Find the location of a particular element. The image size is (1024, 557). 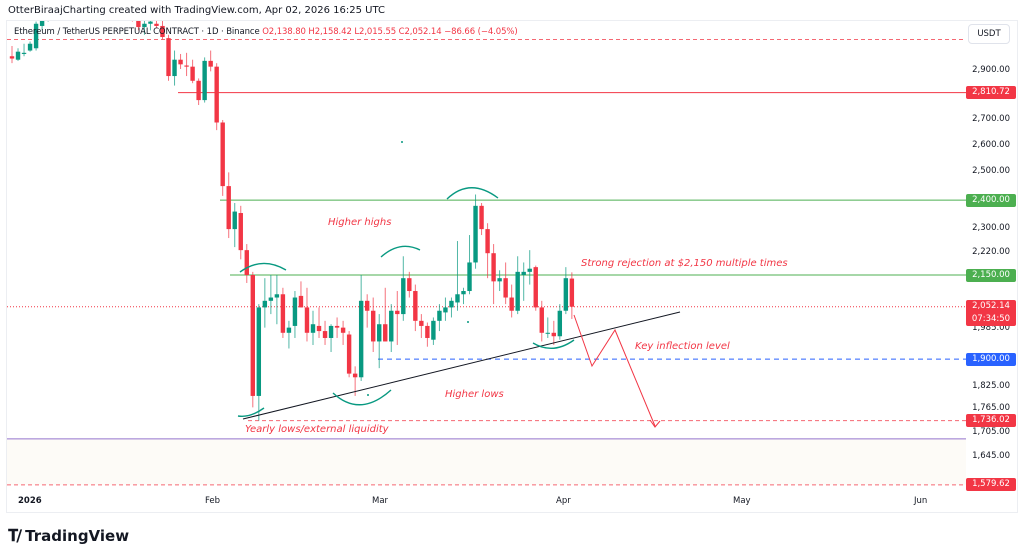

price-level-label: 2,052.14 07:34:50 is located at coordinates (991, 313).